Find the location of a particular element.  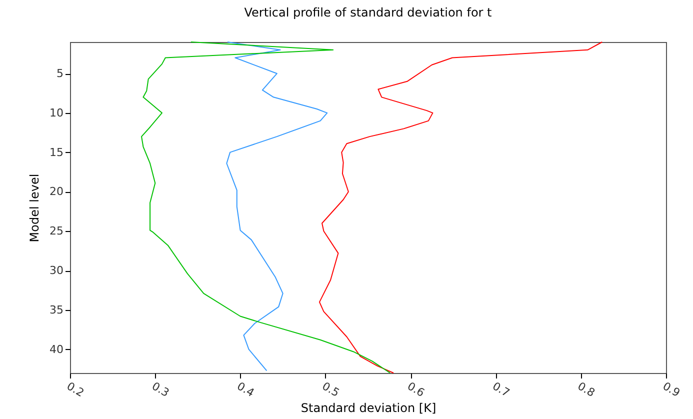

y-tick-label: 35 is located at coordinates (57, 309).